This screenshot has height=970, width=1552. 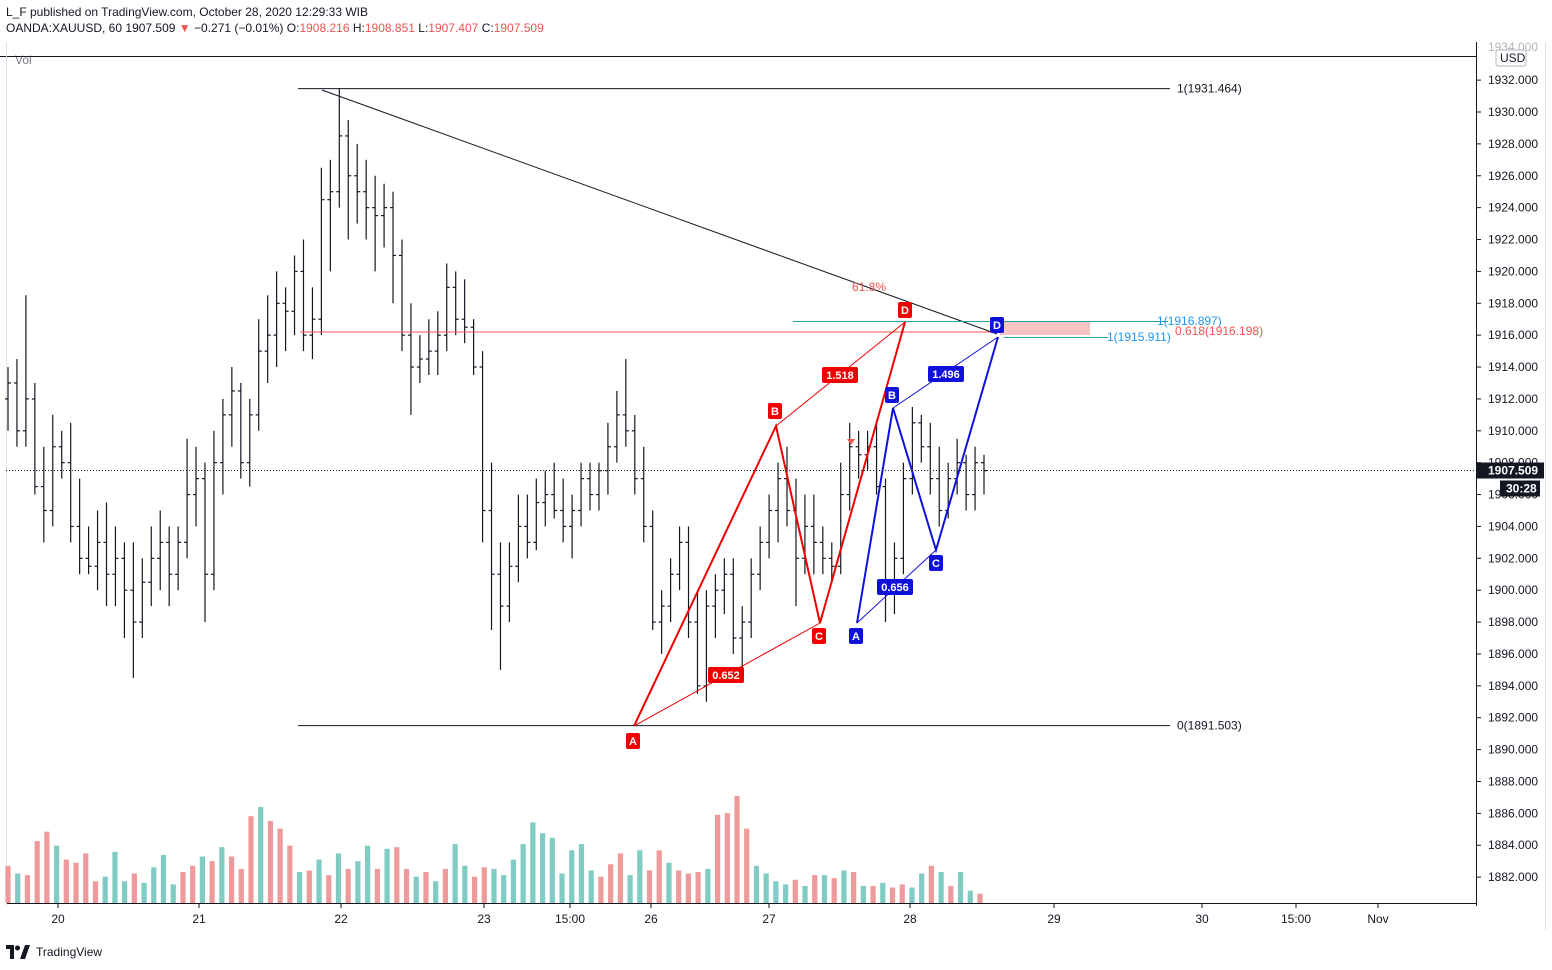 What do you see at coordinates (1513, 654) in the screenshot?
I see `y-tick-label: 1896.000` at bounding box center [1513, 654].